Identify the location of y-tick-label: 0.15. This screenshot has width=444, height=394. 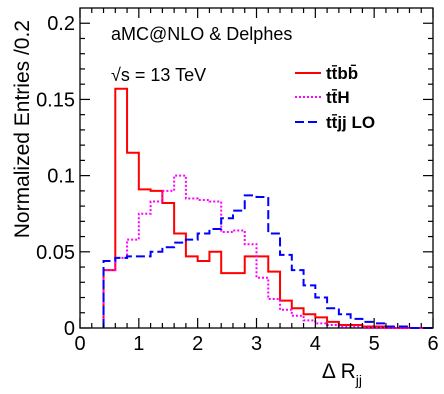
(55, 100).